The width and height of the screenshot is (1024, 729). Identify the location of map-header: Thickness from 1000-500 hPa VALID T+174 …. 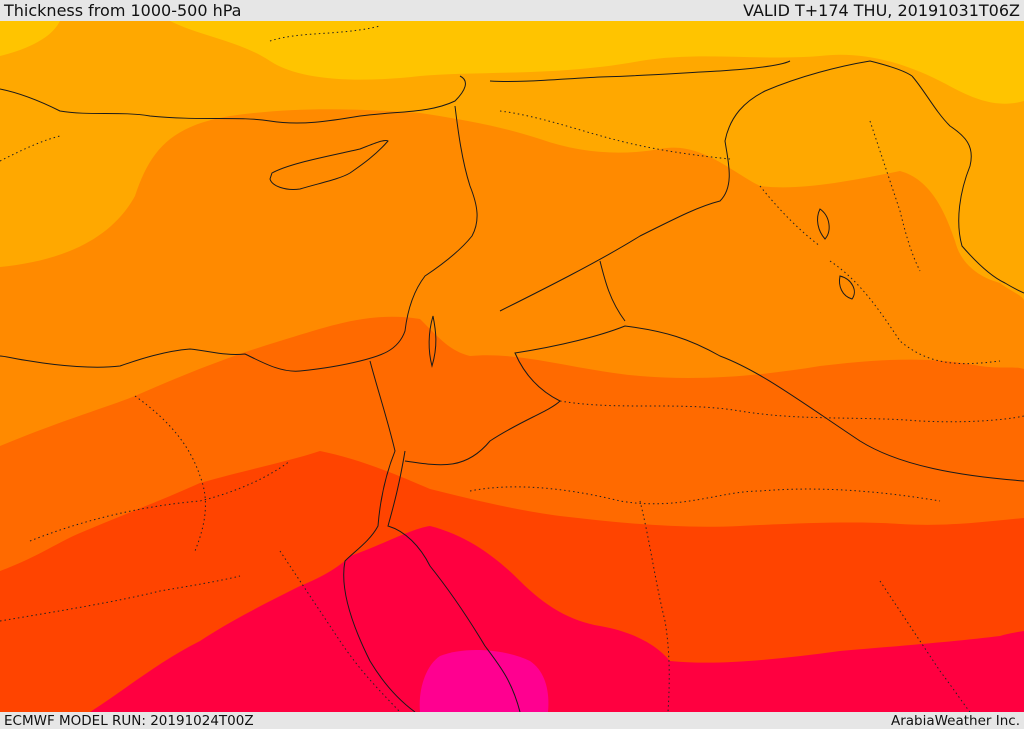
(512, 10).